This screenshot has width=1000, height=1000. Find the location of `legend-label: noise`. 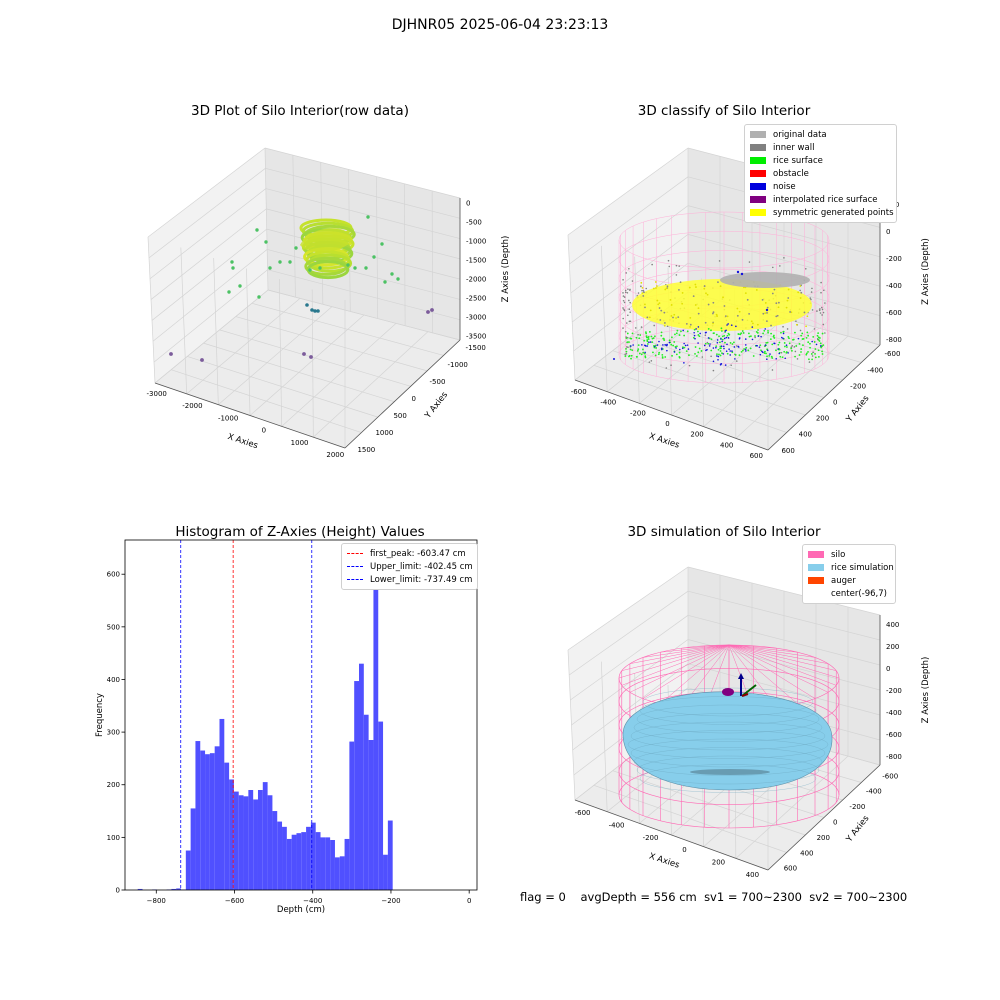

legend-label: noise is located at coordinates (784, 186).